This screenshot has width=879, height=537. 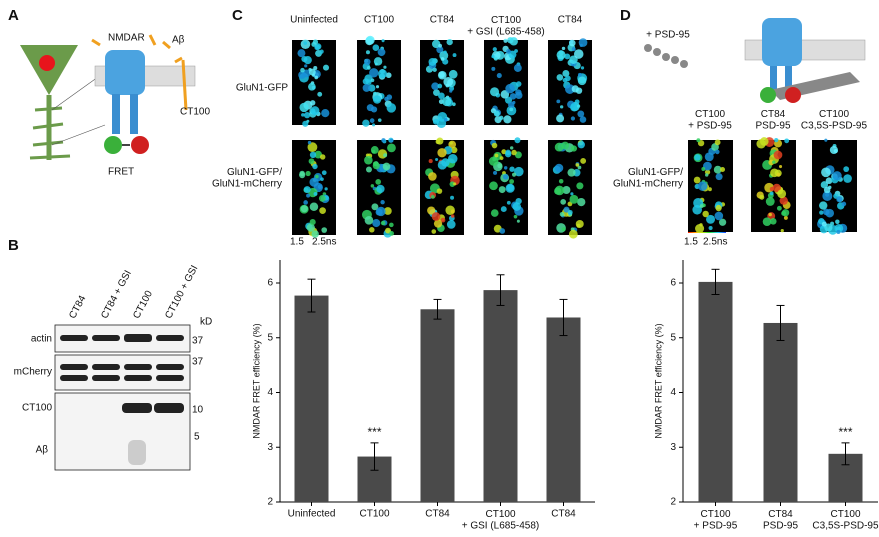 I want to click on row-label: mCherry, so click(x=33, y=372).